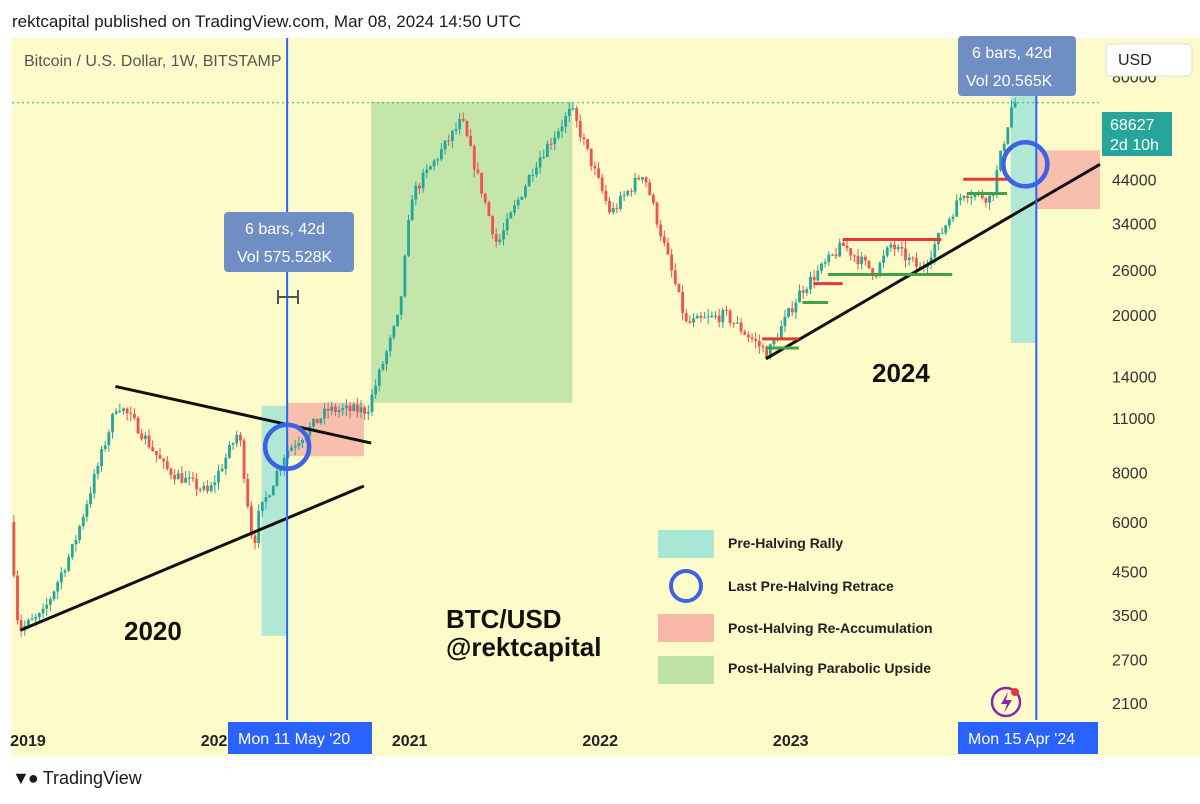 The width and height of the screenshot is (1200, 804). I want to click on date-label-2024-text: Mon 15 Apr '24, so click(1021, 739).